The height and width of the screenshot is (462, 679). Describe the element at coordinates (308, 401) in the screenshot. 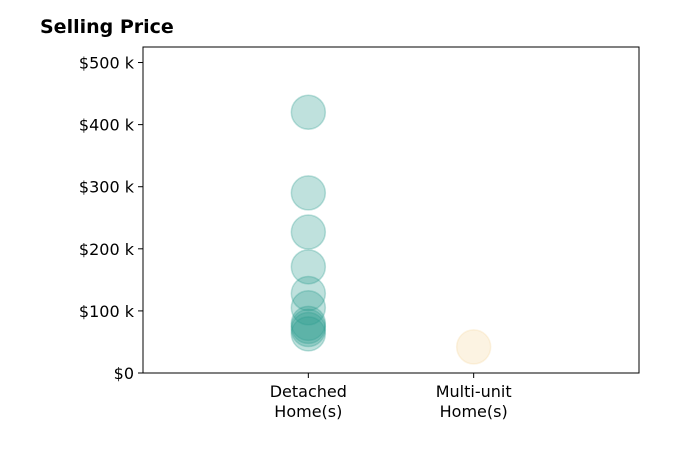

I see `x-tick-label: Detached Home(s)` at that location.